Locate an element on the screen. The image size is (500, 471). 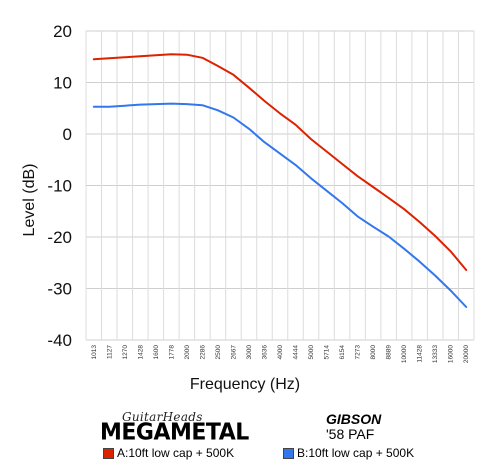
x-tick-label-24: 20000 is located at coordinates (466, 354).